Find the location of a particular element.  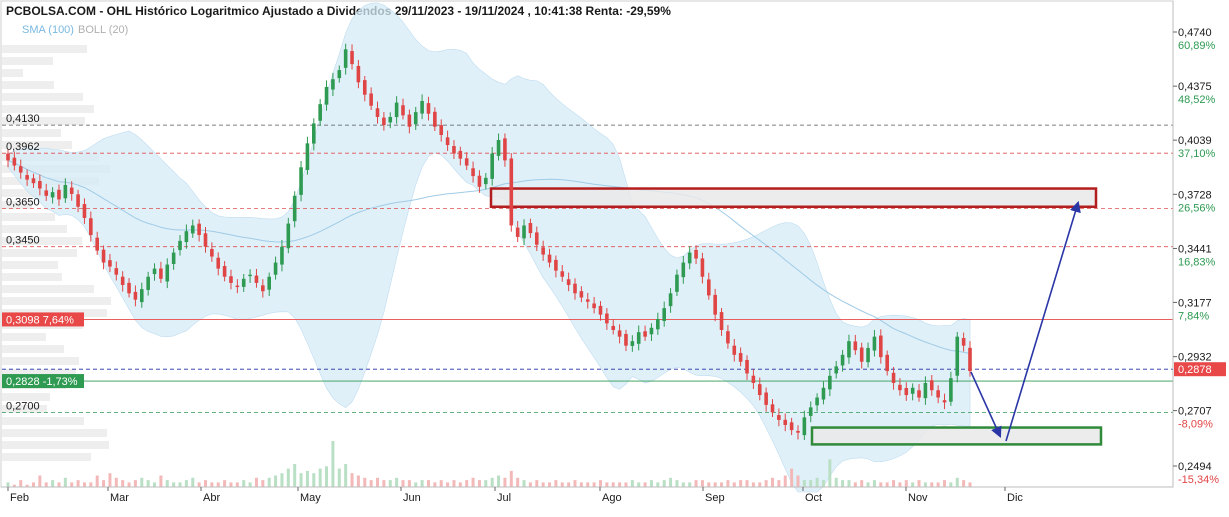

legend-boll: BOLL (20) is located at coordinates (103, 30).